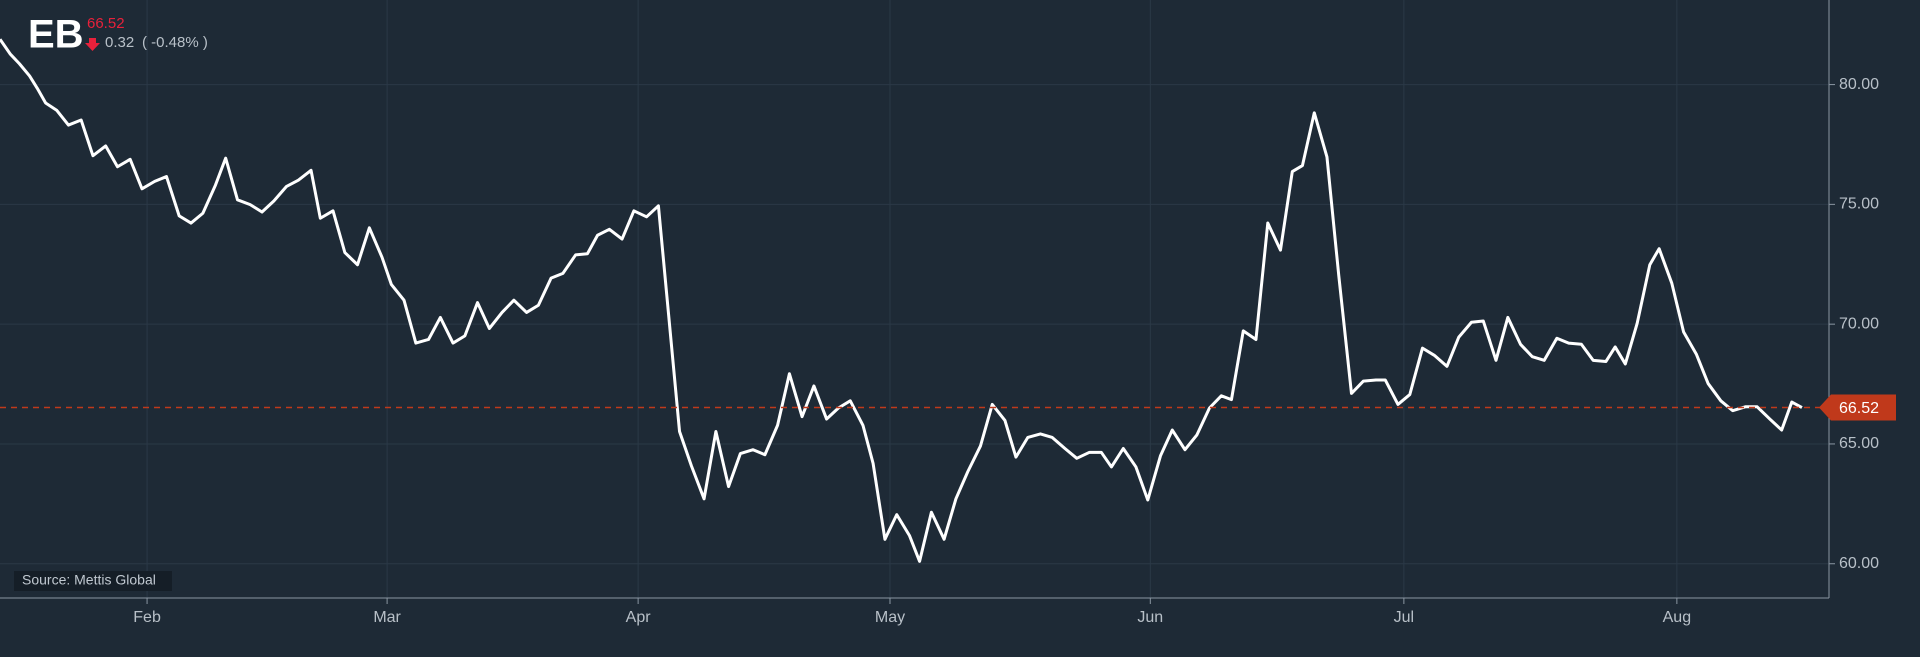 This screenshot has height=657, width=1920. I want to click on source-box, so click(93, 581).